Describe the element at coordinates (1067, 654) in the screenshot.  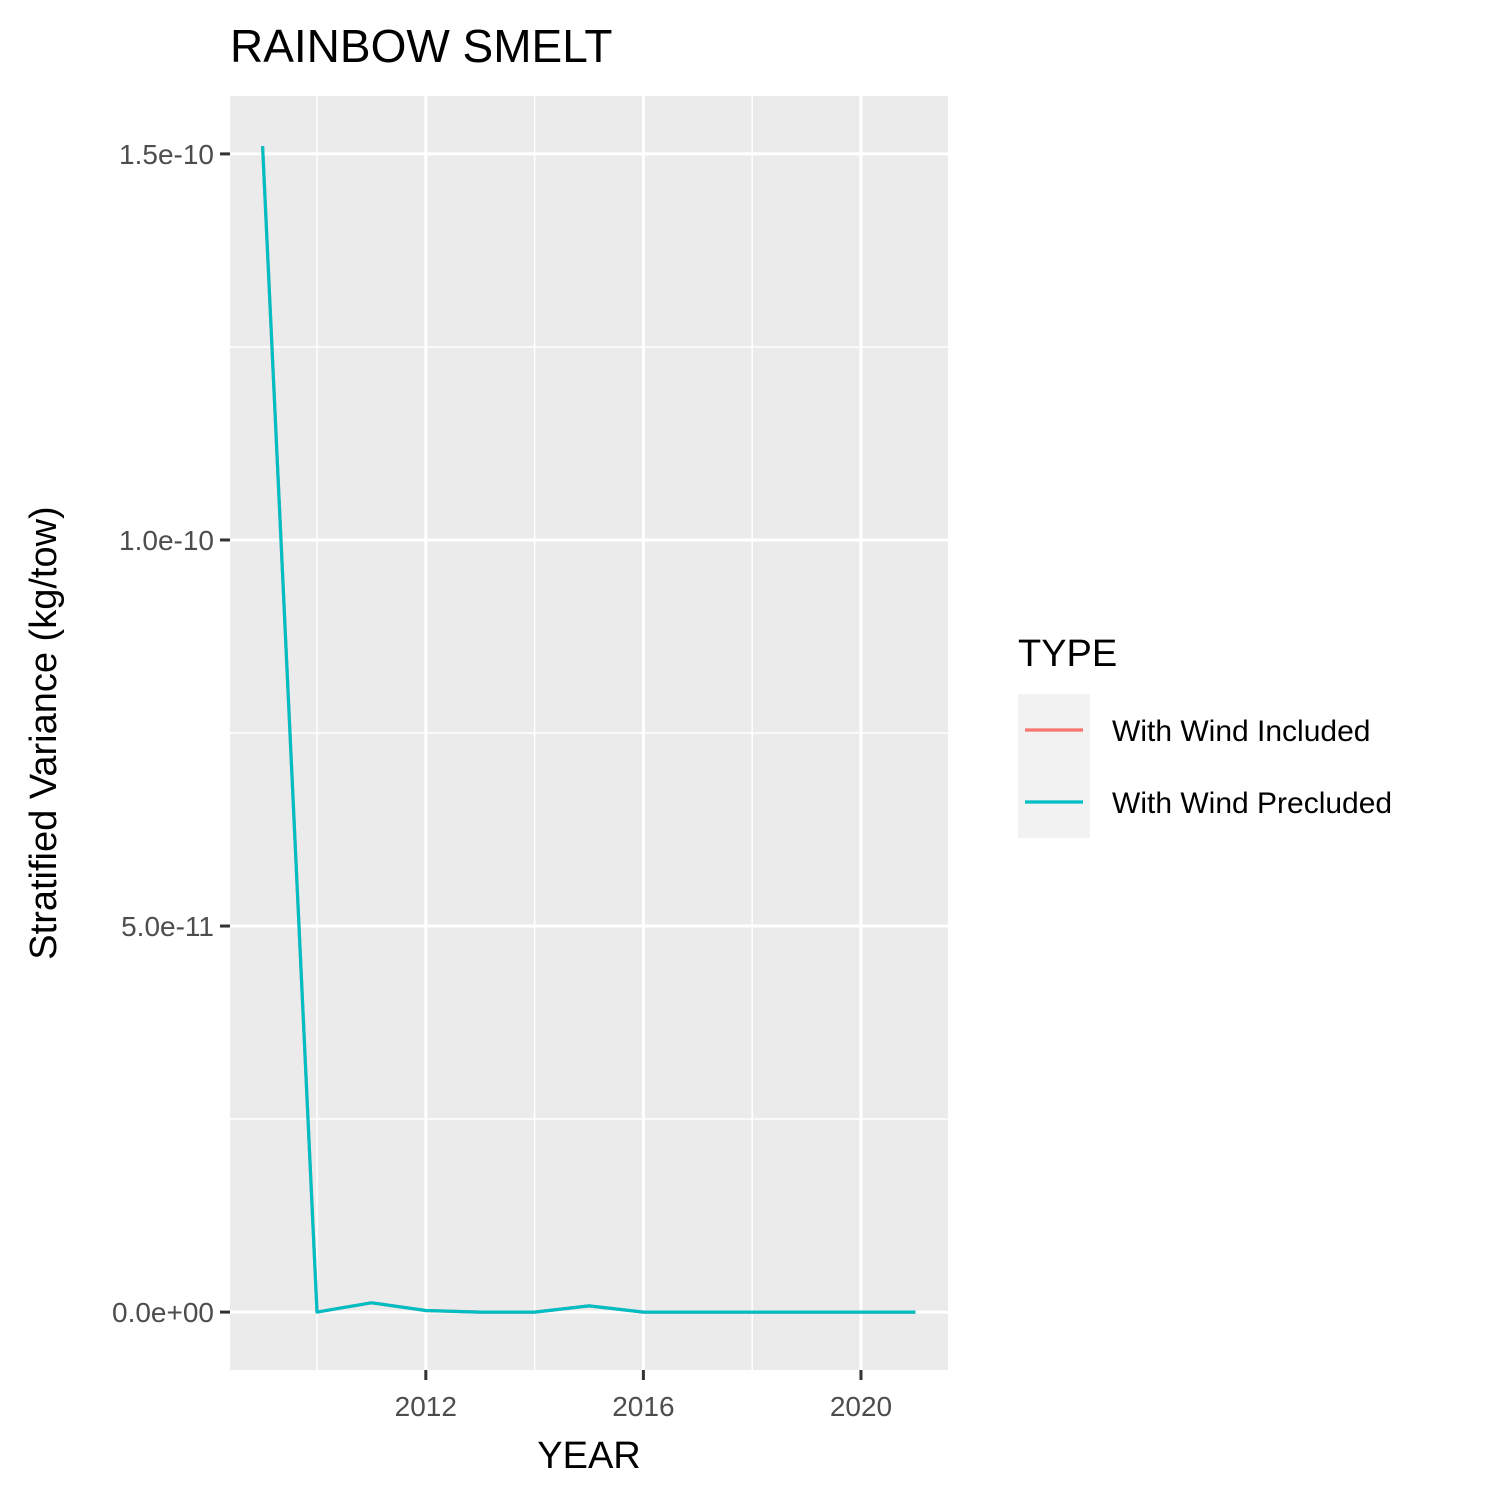
I see `legend-title: TYPE` at that location.